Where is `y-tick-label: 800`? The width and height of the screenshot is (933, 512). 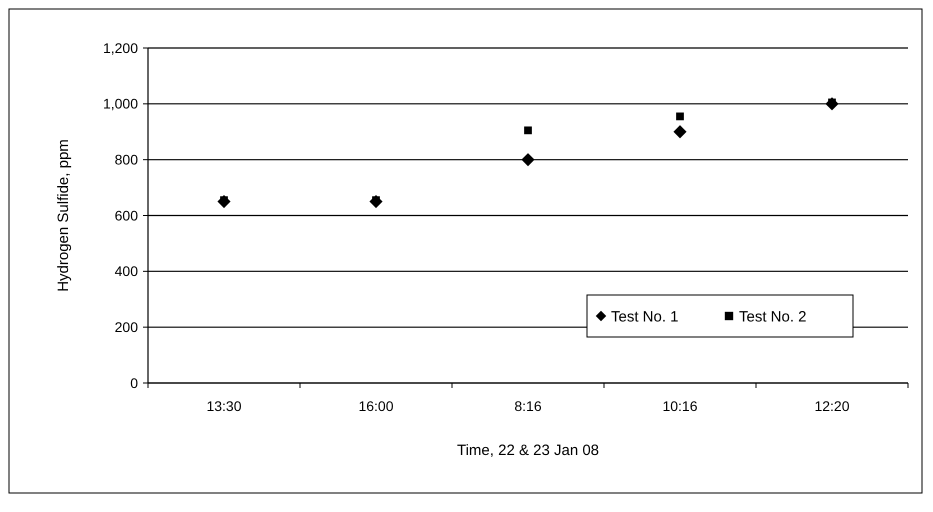
y-tick-label: 800 is located at coordinates (126, 160).